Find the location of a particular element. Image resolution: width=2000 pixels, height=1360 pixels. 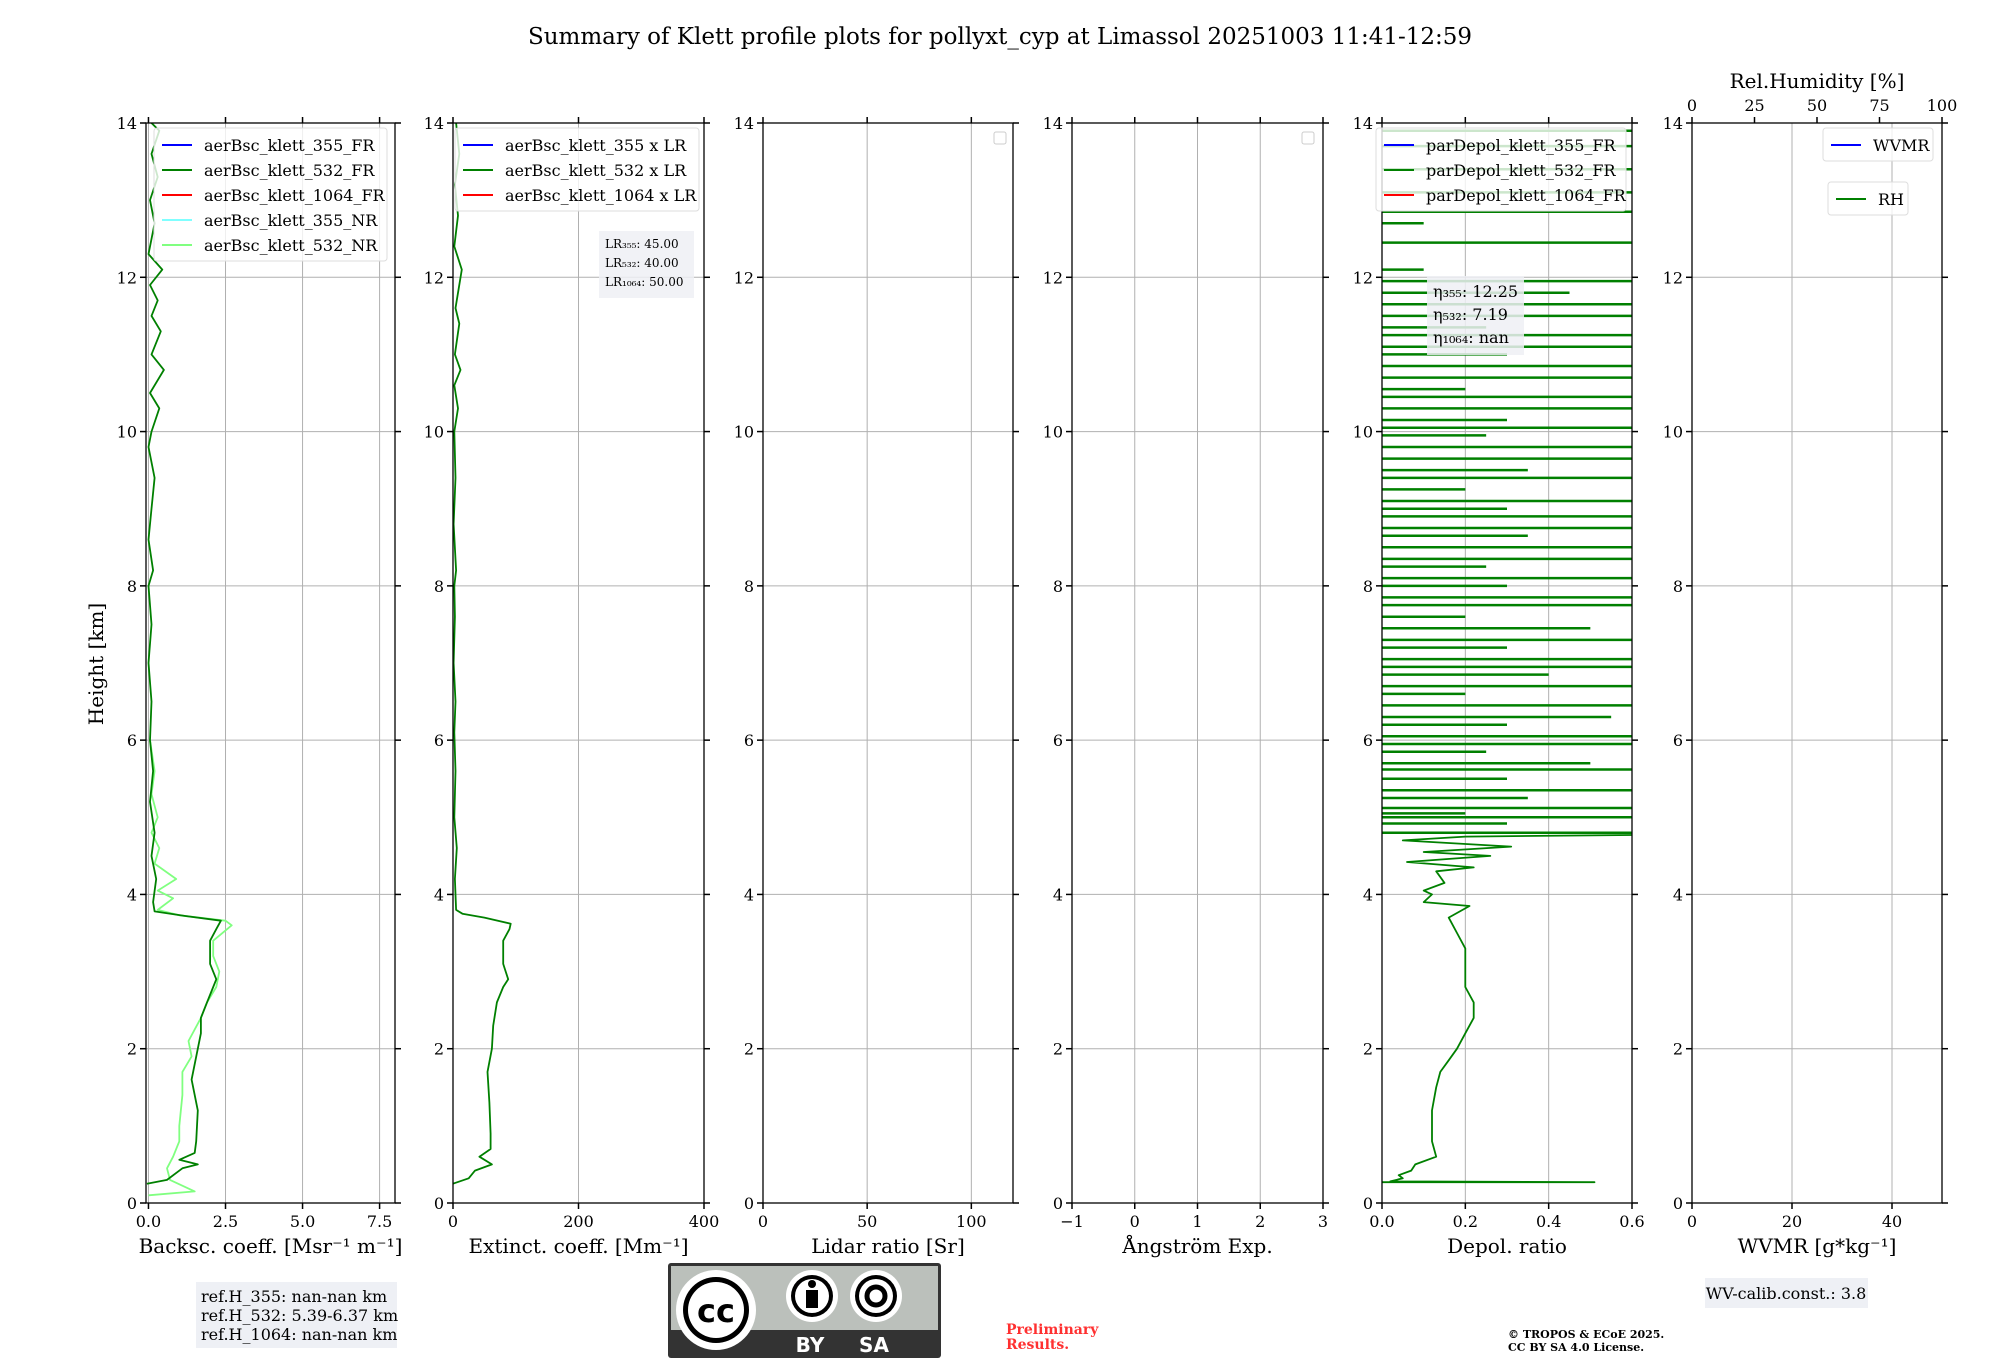

series-aerBsc_klett_532 x LR is located at coordinates (482, 654).